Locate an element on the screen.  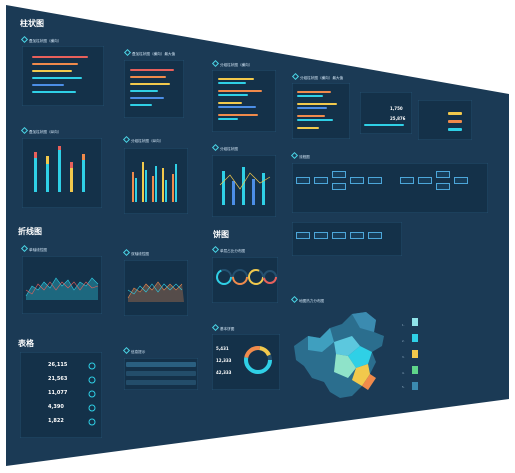
notice-panel is located at coordinates (161, 374).